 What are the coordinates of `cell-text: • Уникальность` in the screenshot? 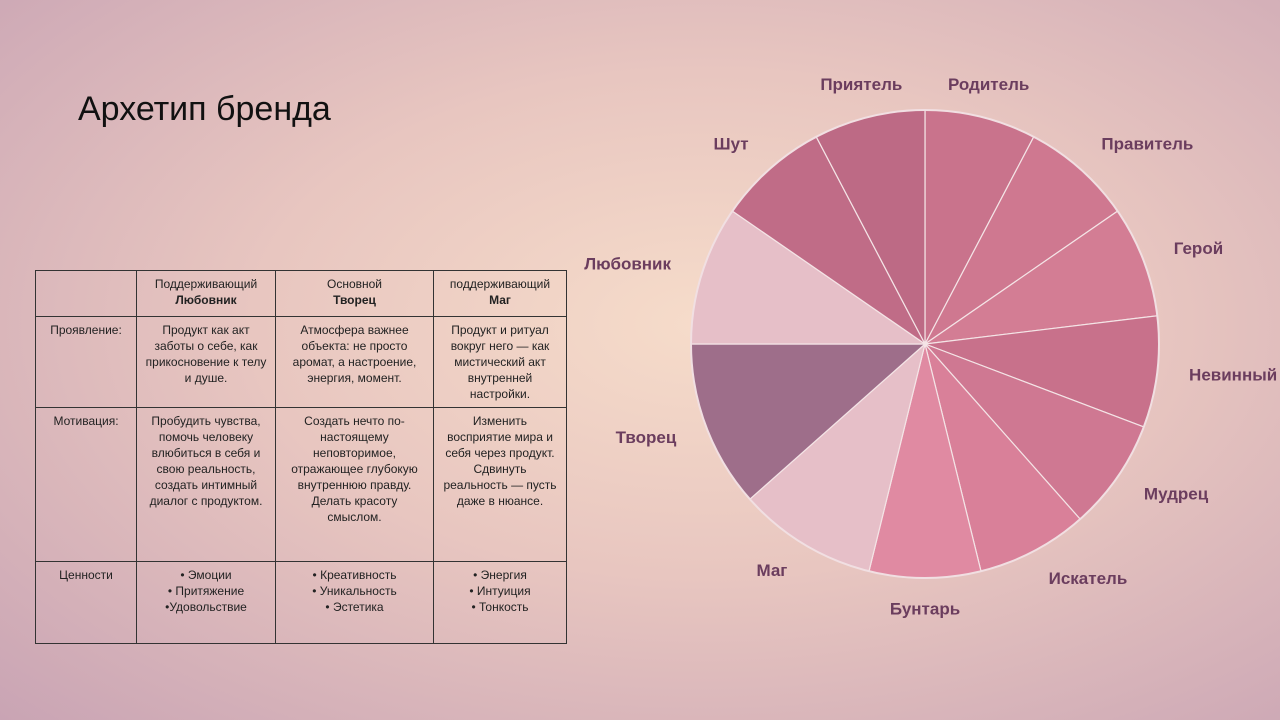 It's located at (354, 591).